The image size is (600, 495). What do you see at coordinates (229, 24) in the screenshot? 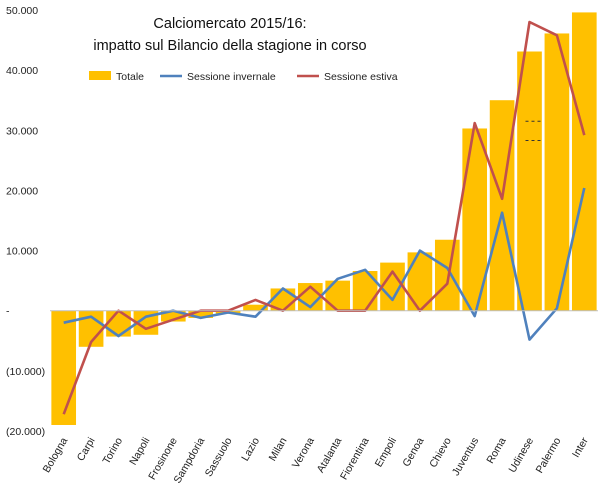
I see `chart-title: Calciomercato 2015/16:` at bounding box center [229, 24].